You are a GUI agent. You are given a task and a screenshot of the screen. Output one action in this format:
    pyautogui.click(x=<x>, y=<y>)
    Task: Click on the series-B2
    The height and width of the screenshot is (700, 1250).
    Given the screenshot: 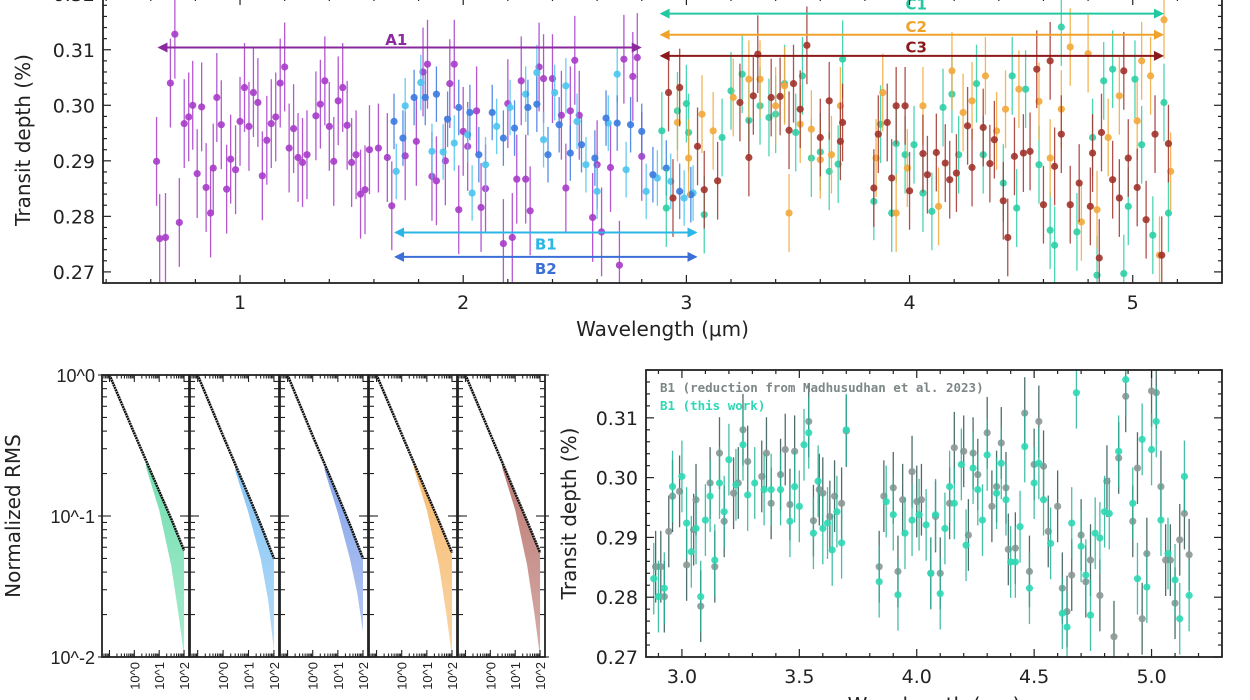 What is the action you would take?
    pyautogui.click(x=542, y=144)
    